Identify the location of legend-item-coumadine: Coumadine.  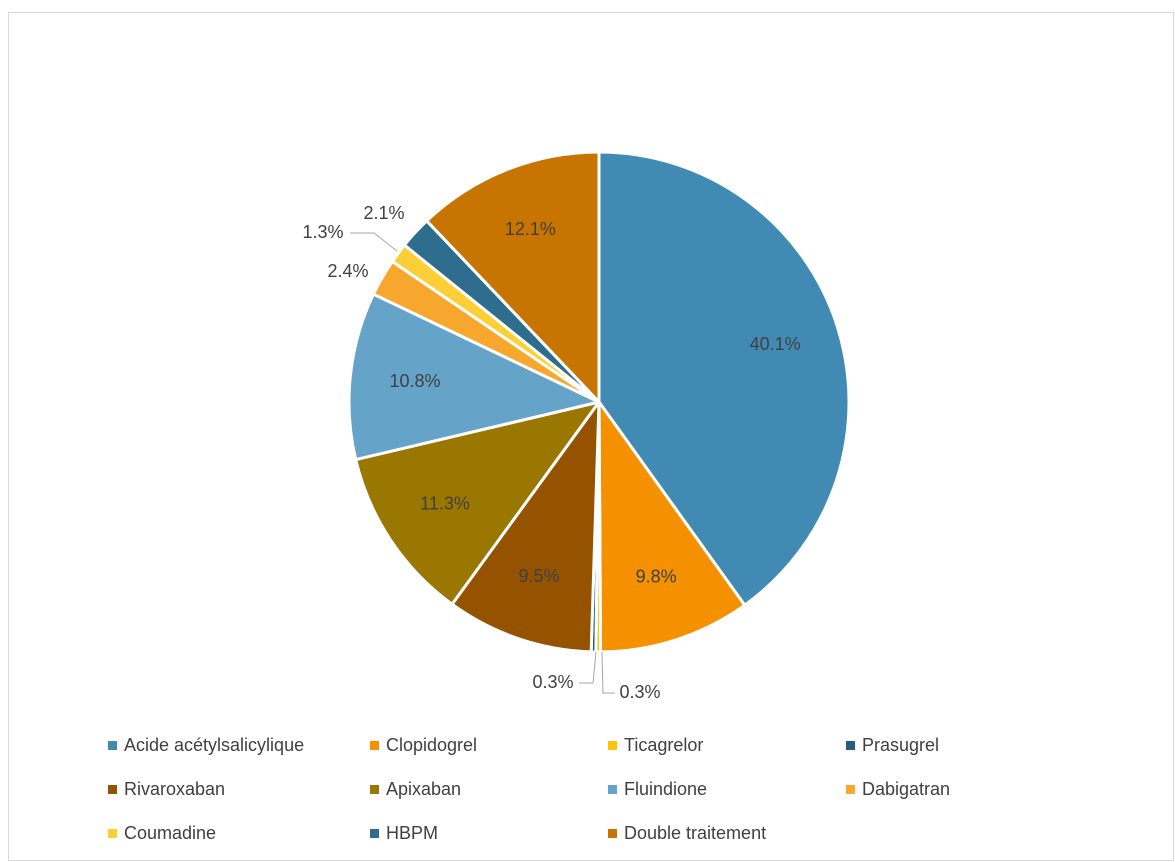
(239, 833).